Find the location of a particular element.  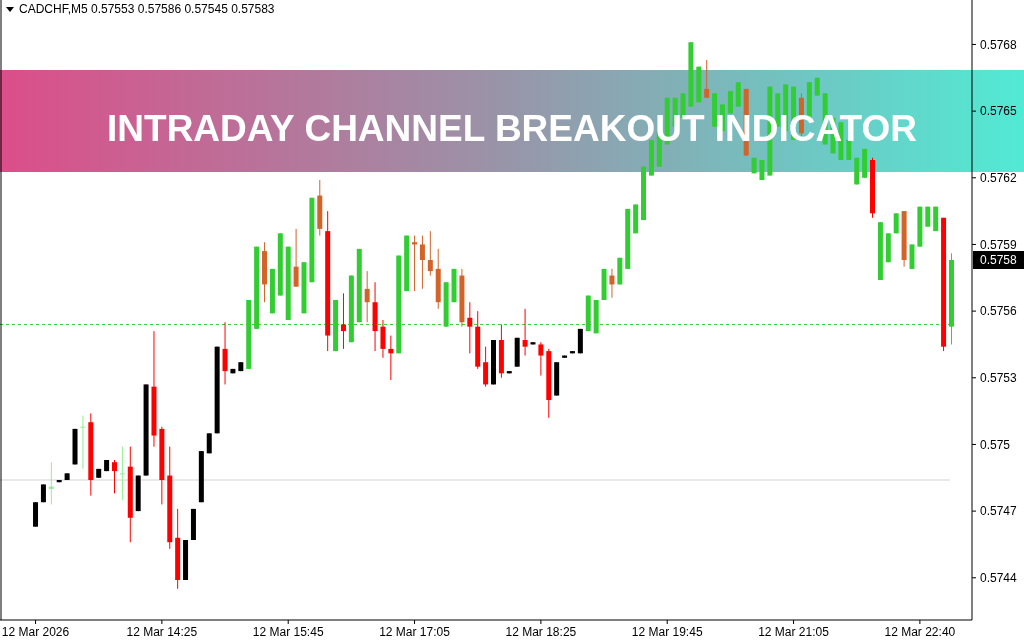

y-tick-label: 0.5759 is located at coordinates (999, 244).